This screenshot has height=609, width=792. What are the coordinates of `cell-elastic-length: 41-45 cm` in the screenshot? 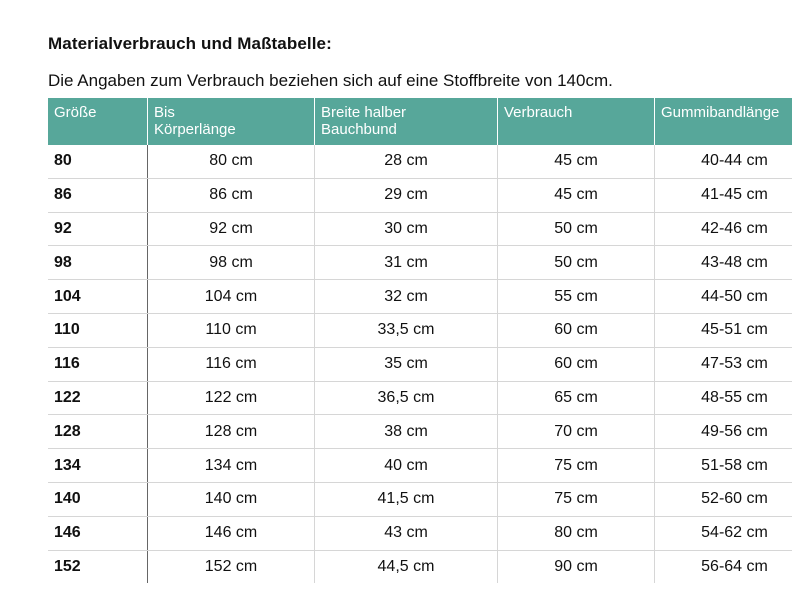 It's located at (723, 195).